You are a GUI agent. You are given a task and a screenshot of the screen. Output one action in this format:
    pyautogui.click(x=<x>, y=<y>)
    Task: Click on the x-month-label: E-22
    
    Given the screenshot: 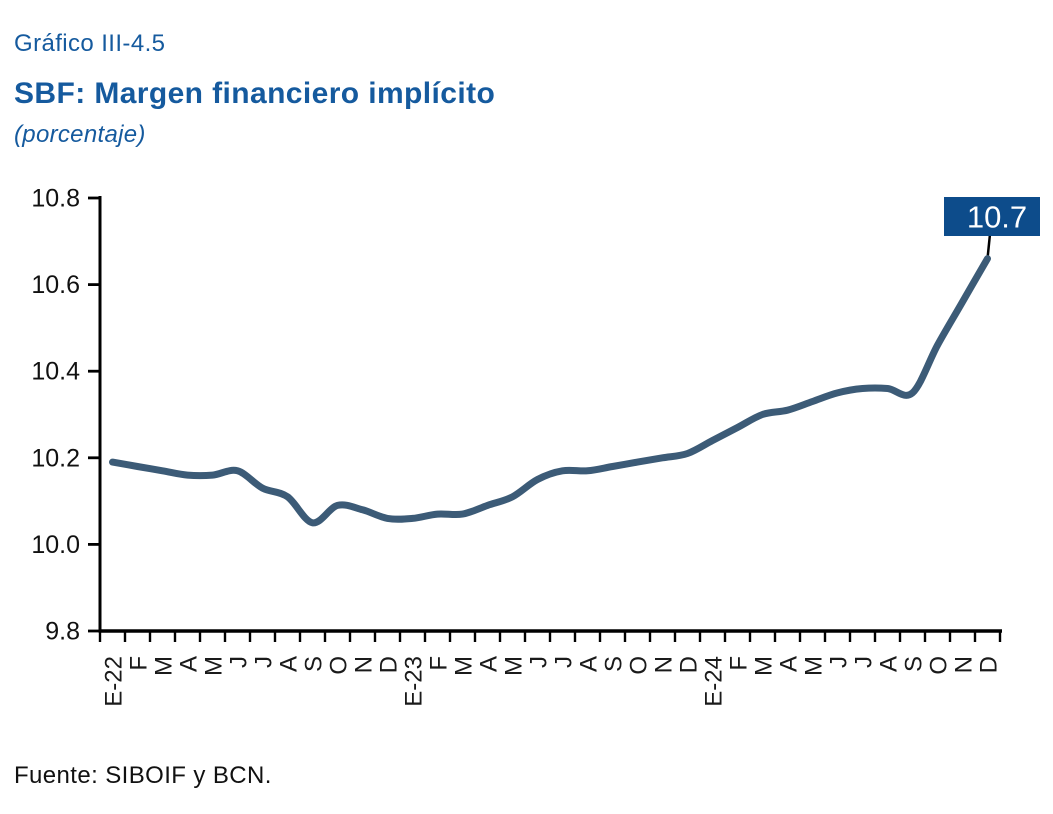 What is the action you would take?
    pyautogui.click(x=114, y=681)
    